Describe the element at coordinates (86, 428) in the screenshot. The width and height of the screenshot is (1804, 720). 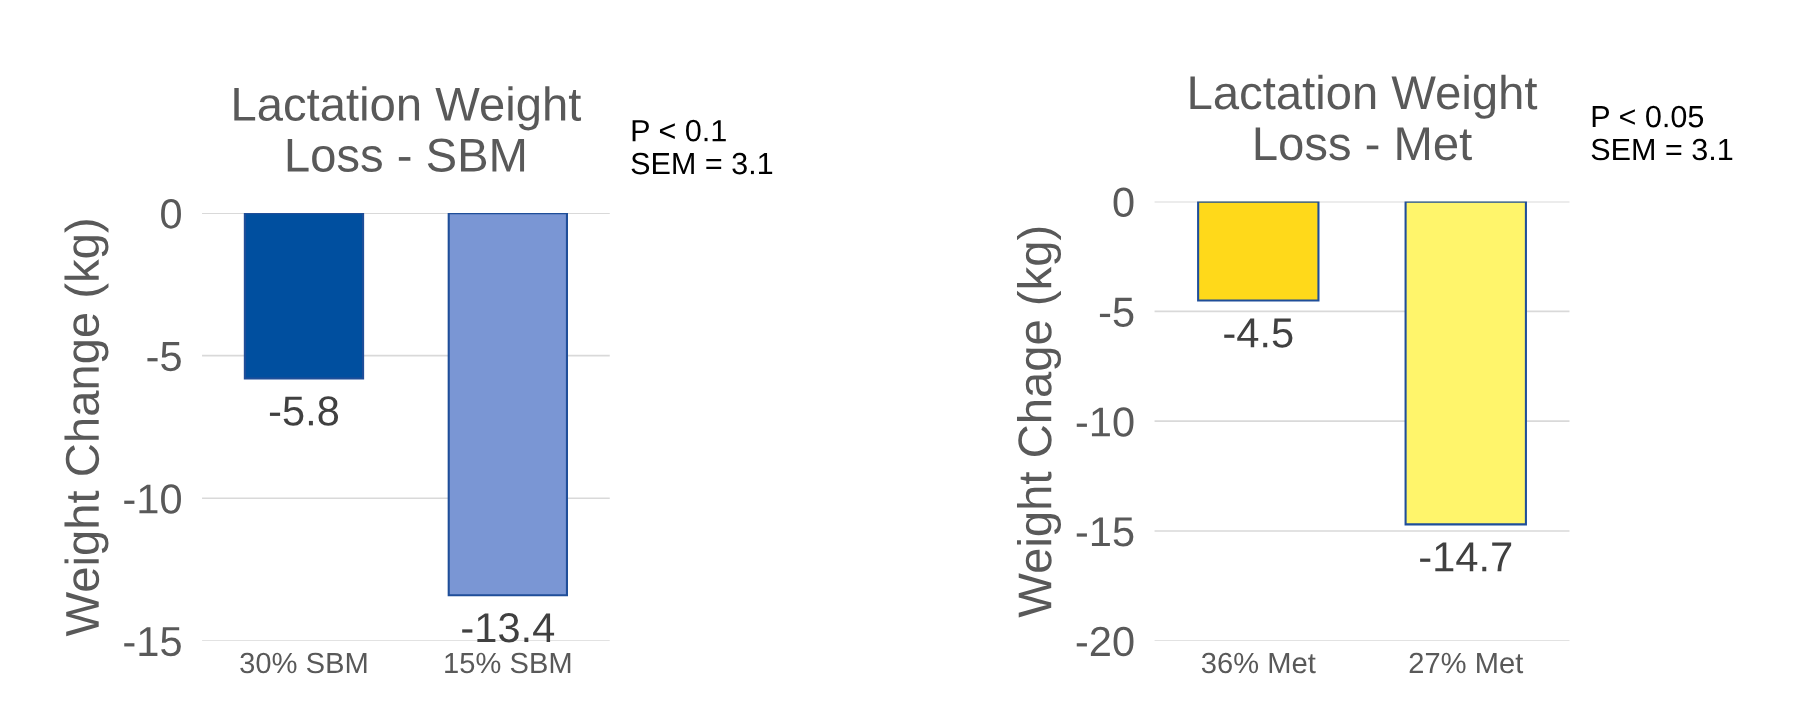
I see `y-axis-title: Weight Change (kg)` at that location.